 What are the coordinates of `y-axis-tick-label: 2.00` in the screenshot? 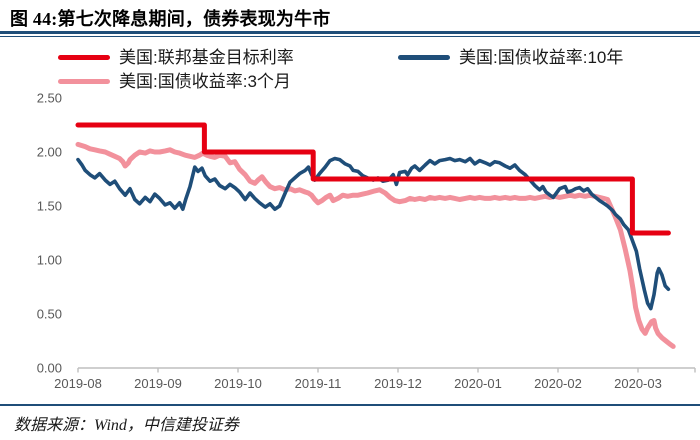 It's located at (49, 152).